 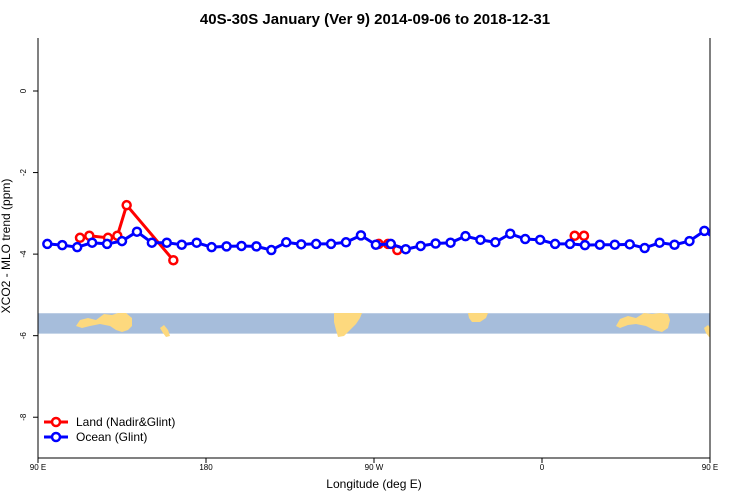 I want to click on x-tick-label: 0, so click(x=542, y=467).